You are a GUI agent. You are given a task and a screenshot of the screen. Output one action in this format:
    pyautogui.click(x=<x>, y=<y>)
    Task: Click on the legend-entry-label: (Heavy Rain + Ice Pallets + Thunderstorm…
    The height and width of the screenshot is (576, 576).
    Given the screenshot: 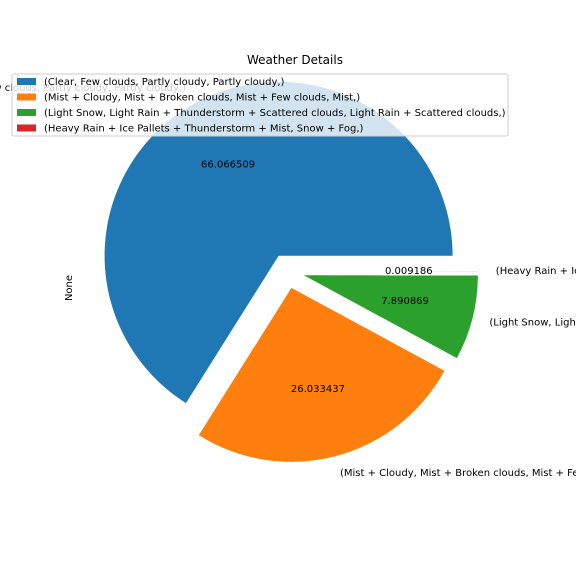 What is the action you would take?
    pyautogui.click(x=204, y=129)
    